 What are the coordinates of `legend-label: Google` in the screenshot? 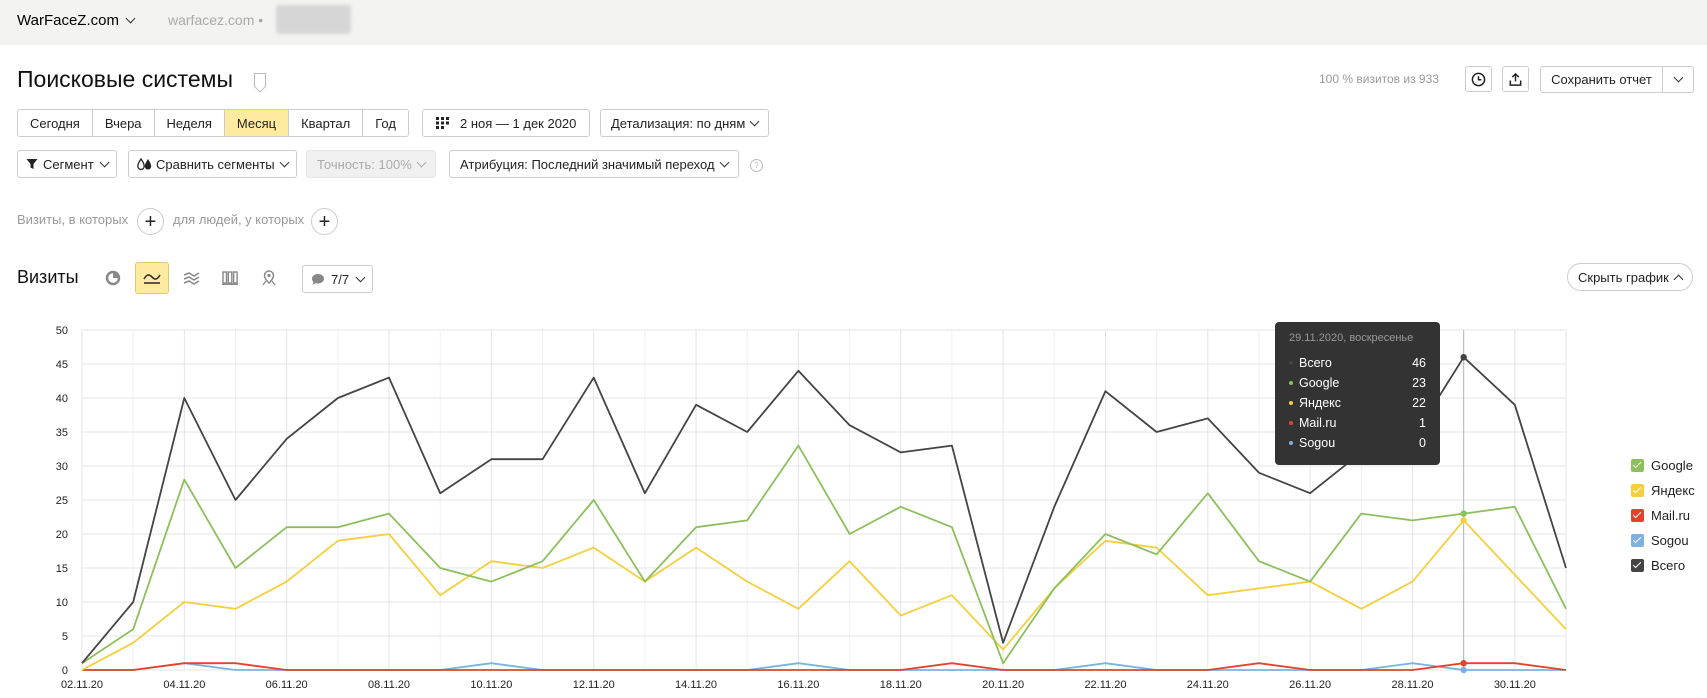 It's located at (1672, 465).